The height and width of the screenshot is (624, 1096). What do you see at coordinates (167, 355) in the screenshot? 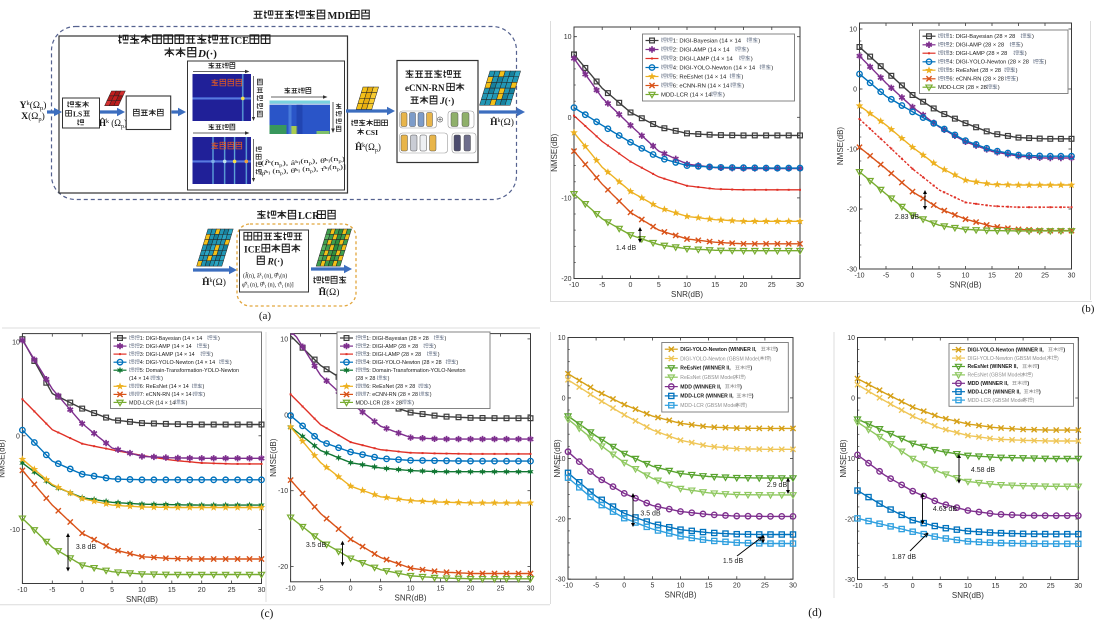
I see `svg-text: 3: DIGI-LAMP (14 × 14` at bounding box center [167, 355].